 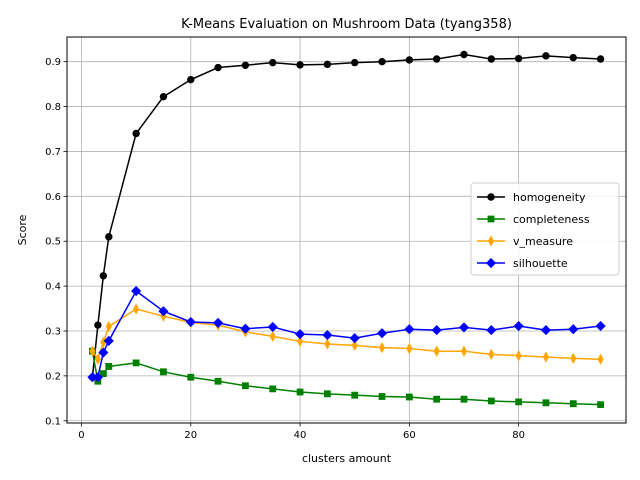 I want to click on legend-item-silhouette: silhouette, so click(x=522, y=263).